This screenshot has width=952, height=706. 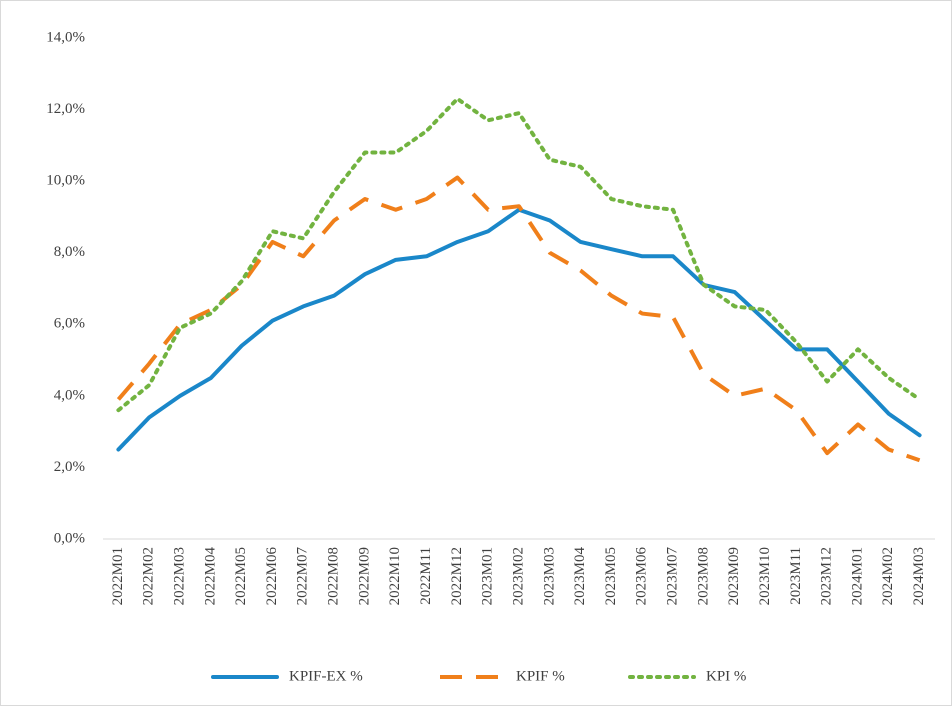 What do you see at coordinates (457, 576) in the screenshot?
I see `x-tick-label: 2022M12` at bounding box center [457, 576].